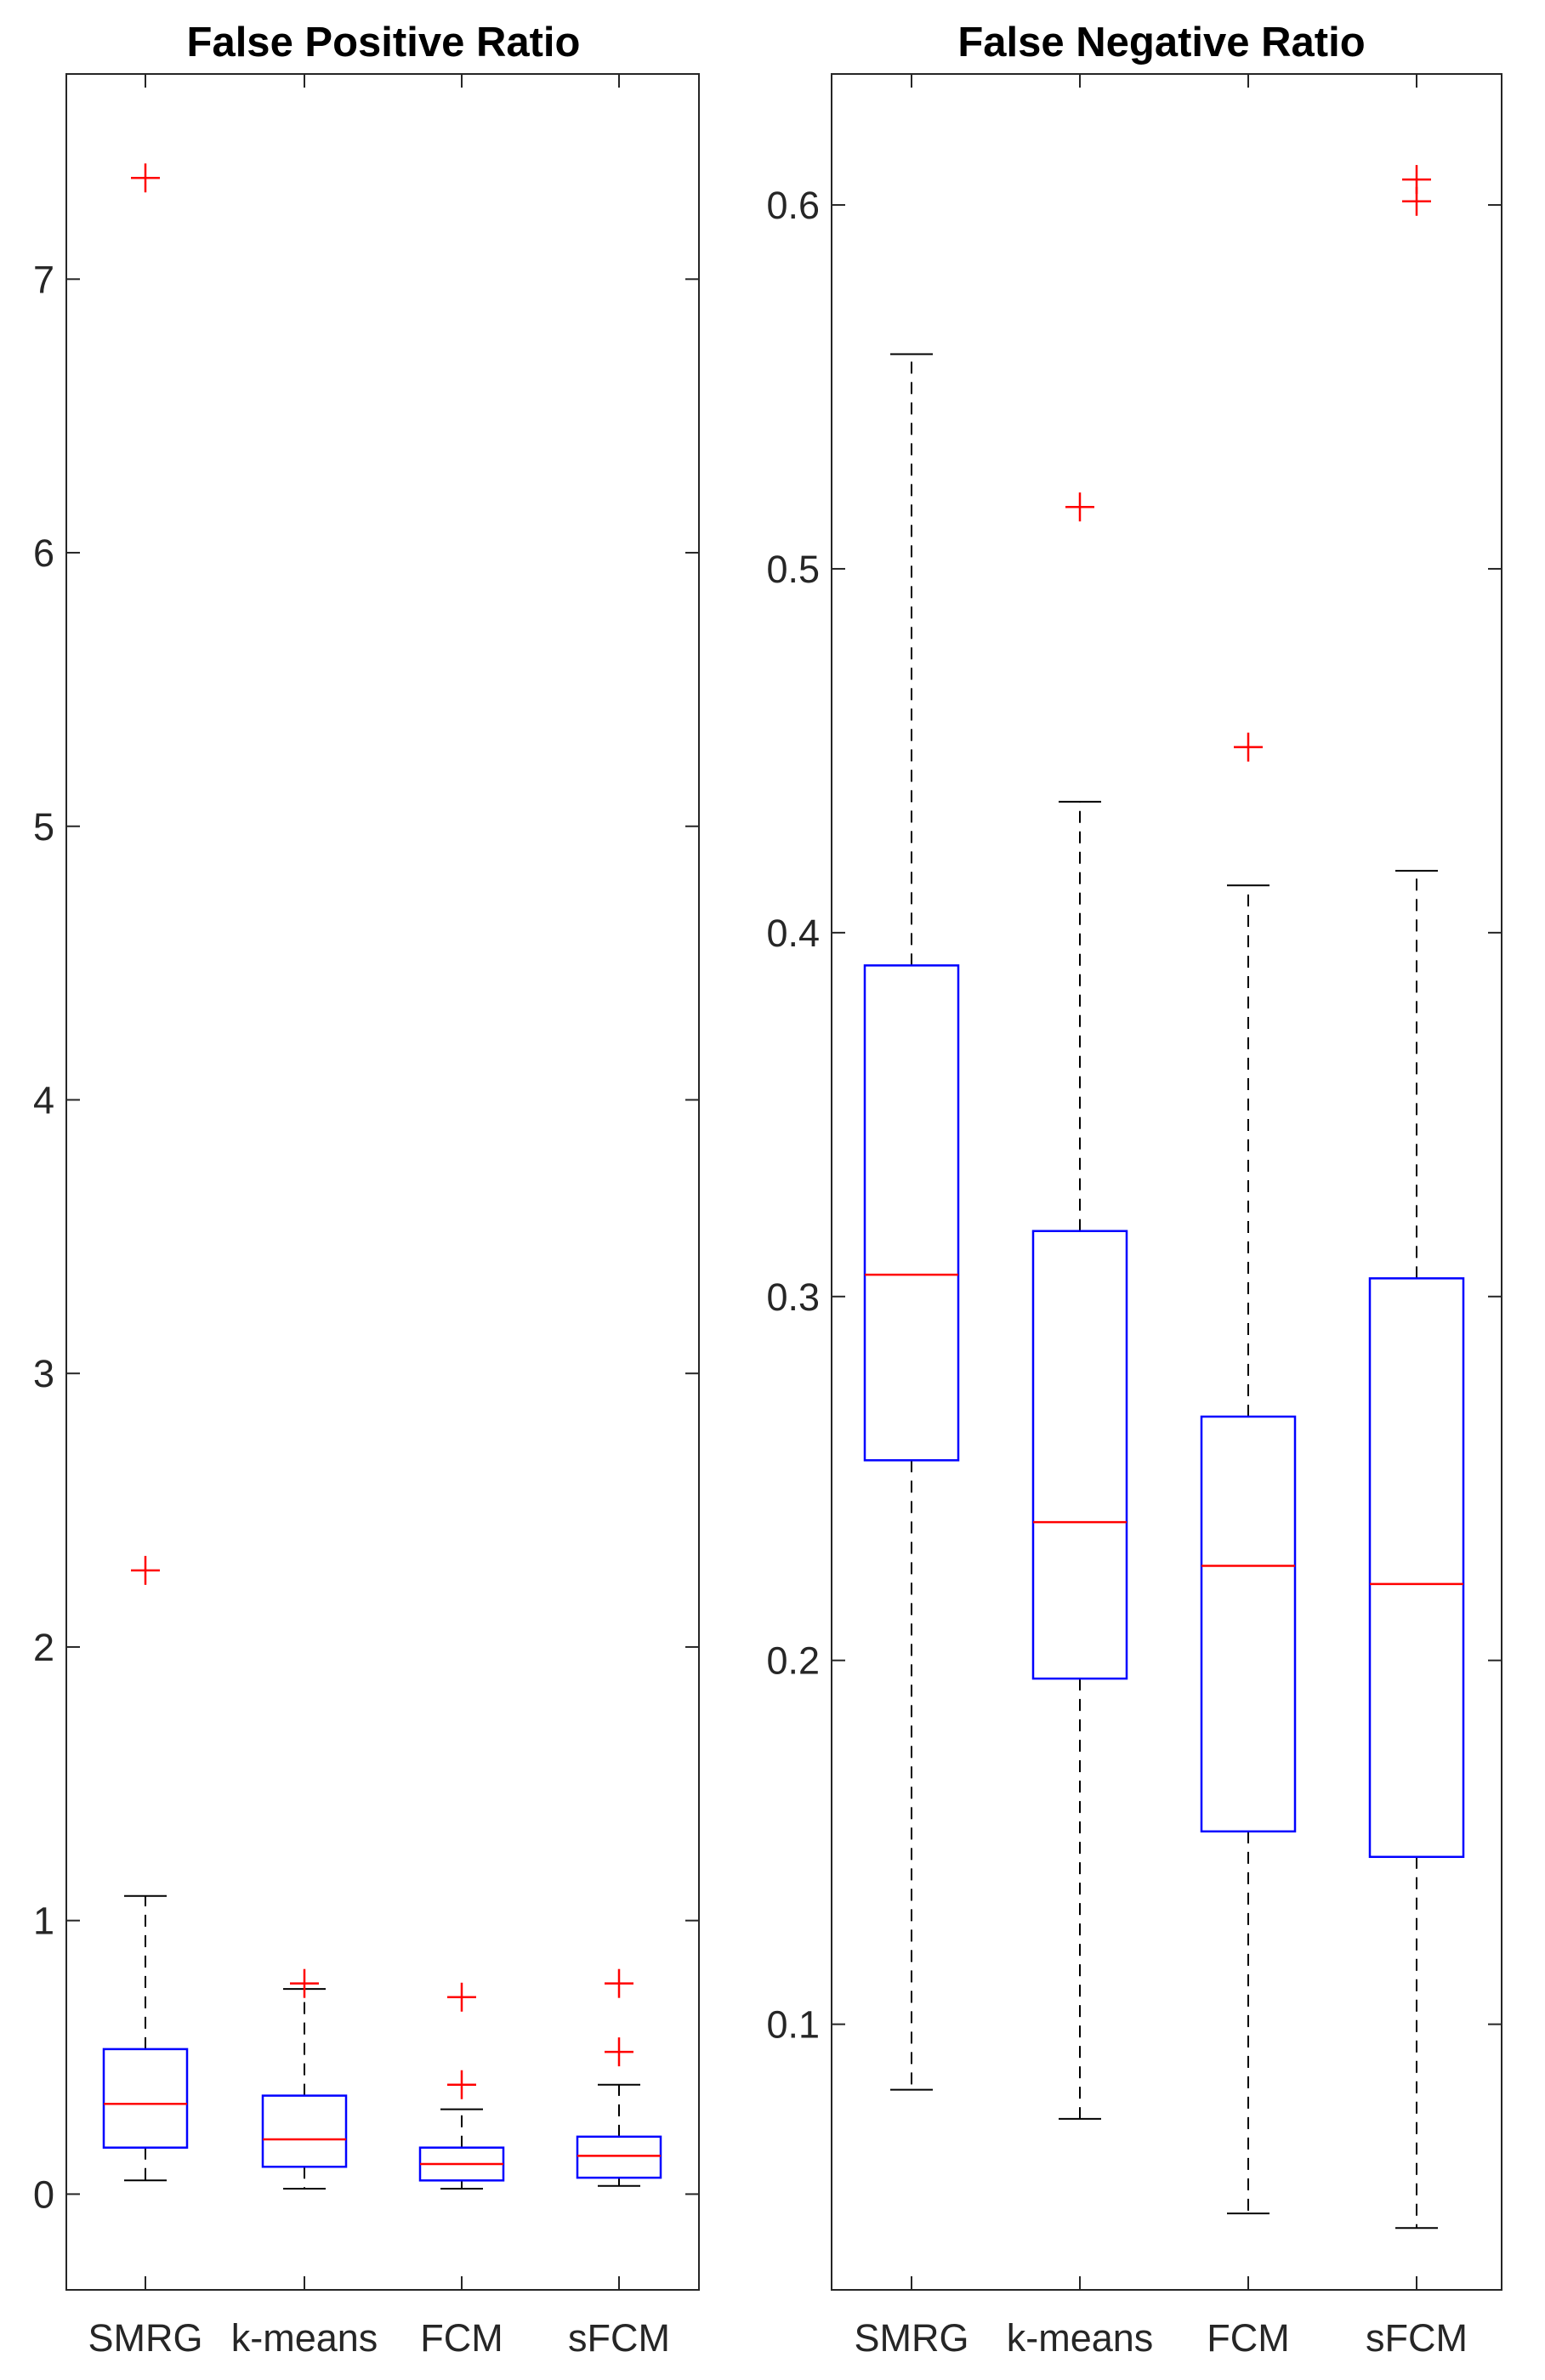 The width and height of the screenshot is (1545, 2380). I want to click on y-tick-label: 0.6, so click(793, 205).